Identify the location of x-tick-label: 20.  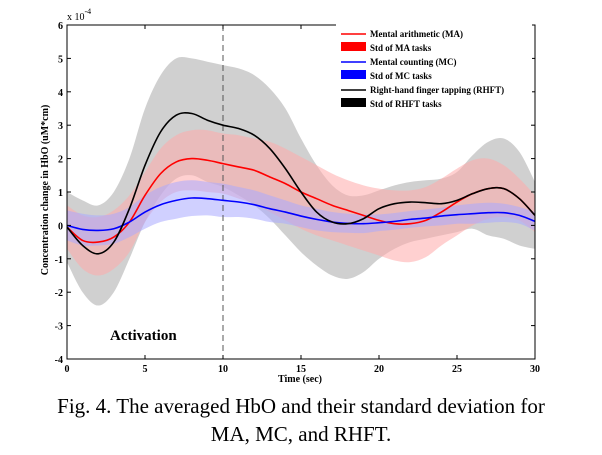
(379, 369).